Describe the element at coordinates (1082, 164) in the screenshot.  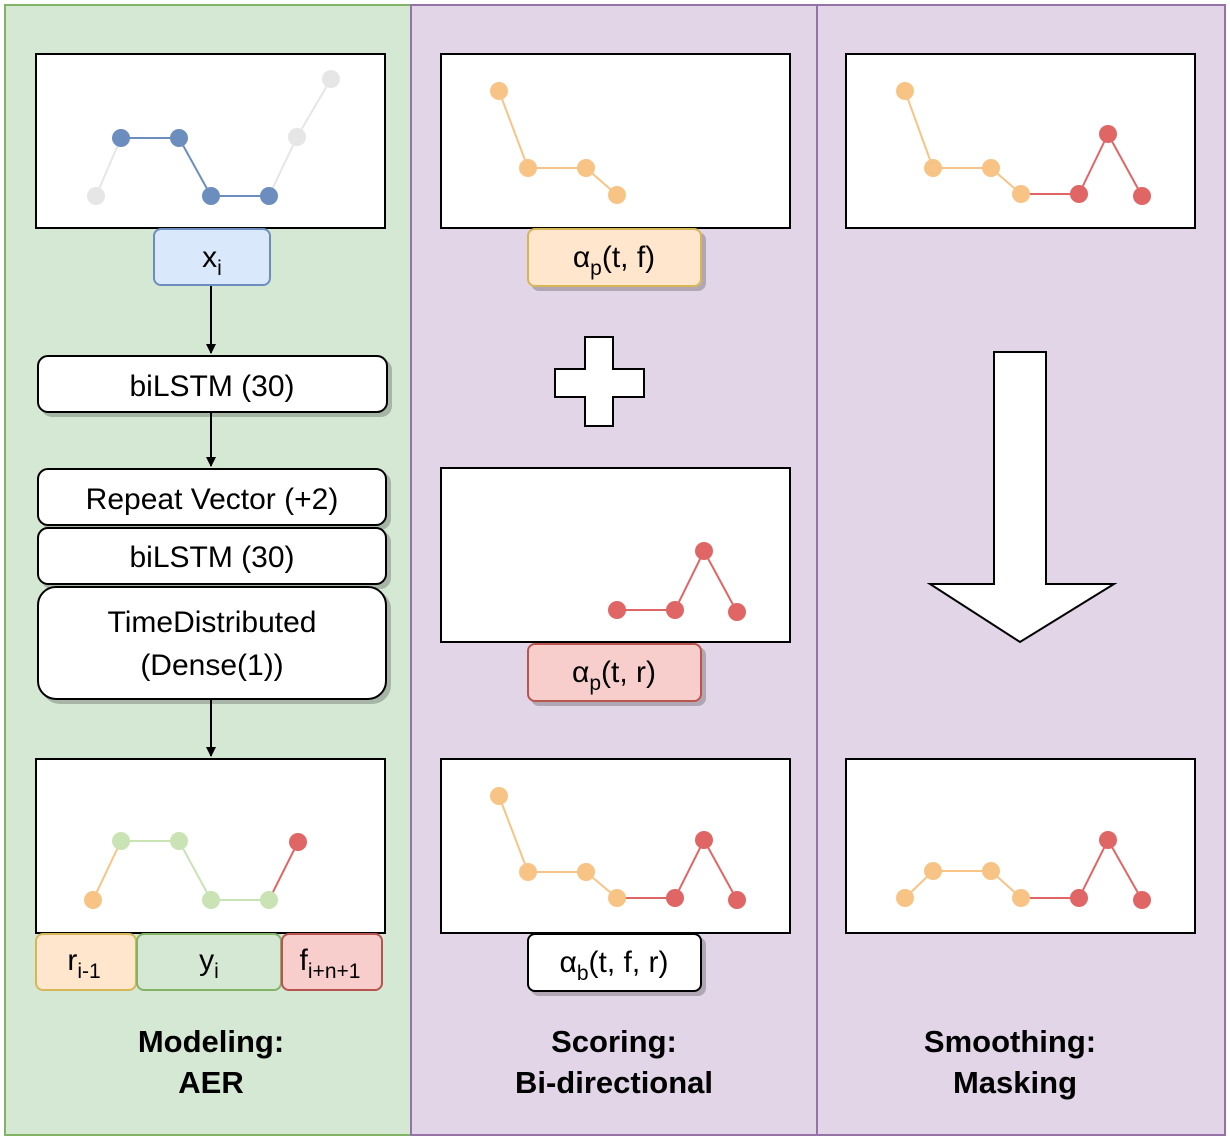
I see `unsmoothed-reverse-line` at that location.